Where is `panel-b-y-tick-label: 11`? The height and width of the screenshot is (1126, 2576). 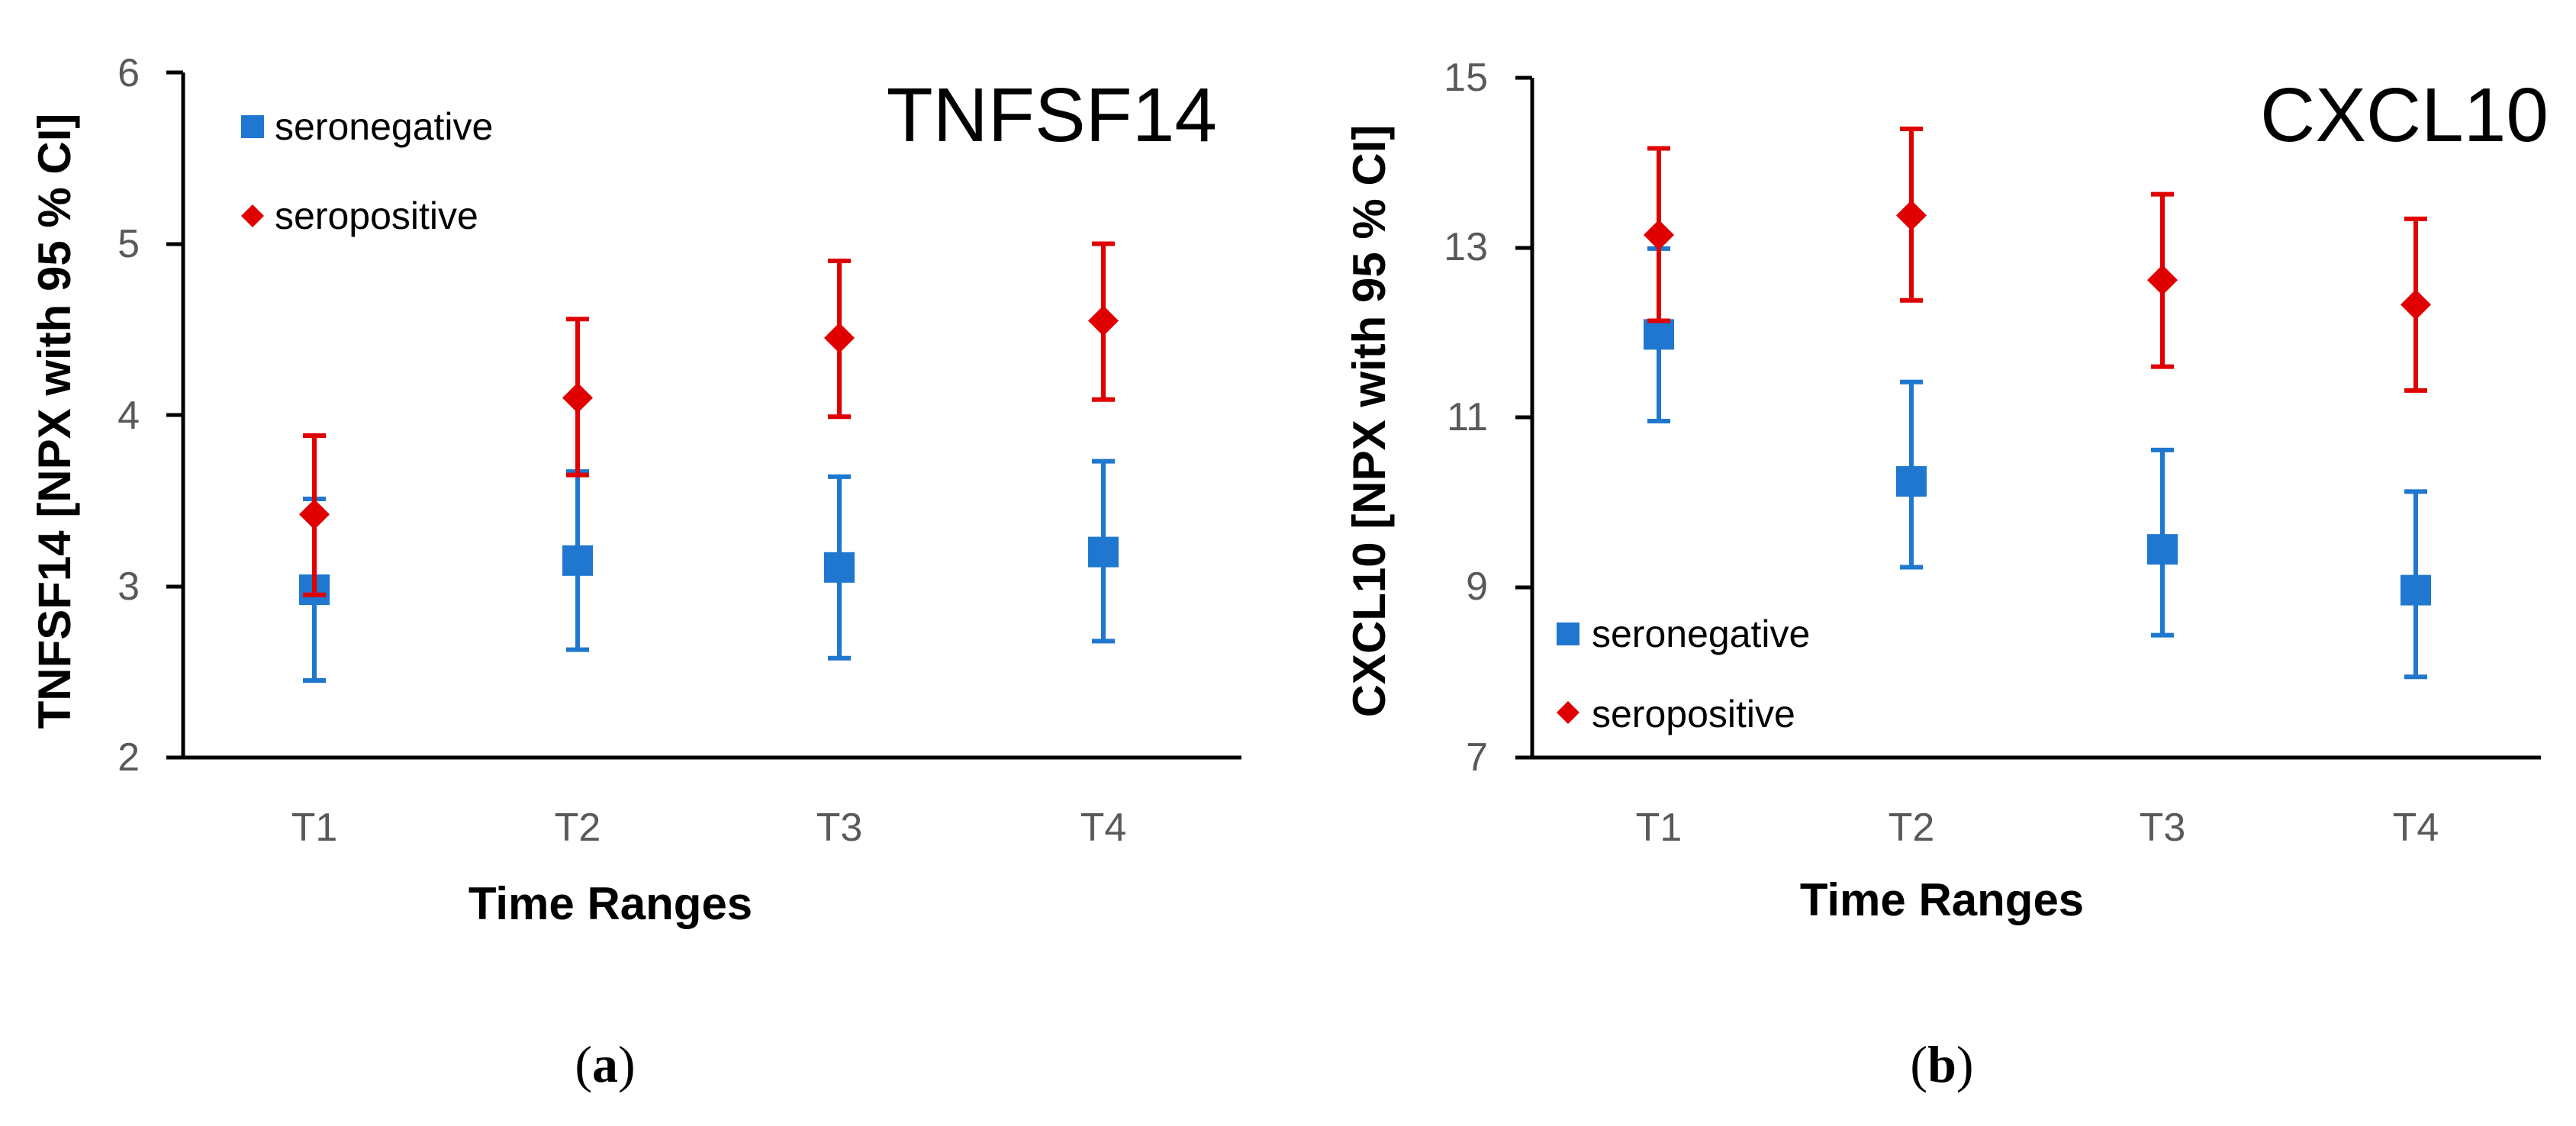
panel-b-y-tick-label: 11 is located at coordinates (1467, 417).